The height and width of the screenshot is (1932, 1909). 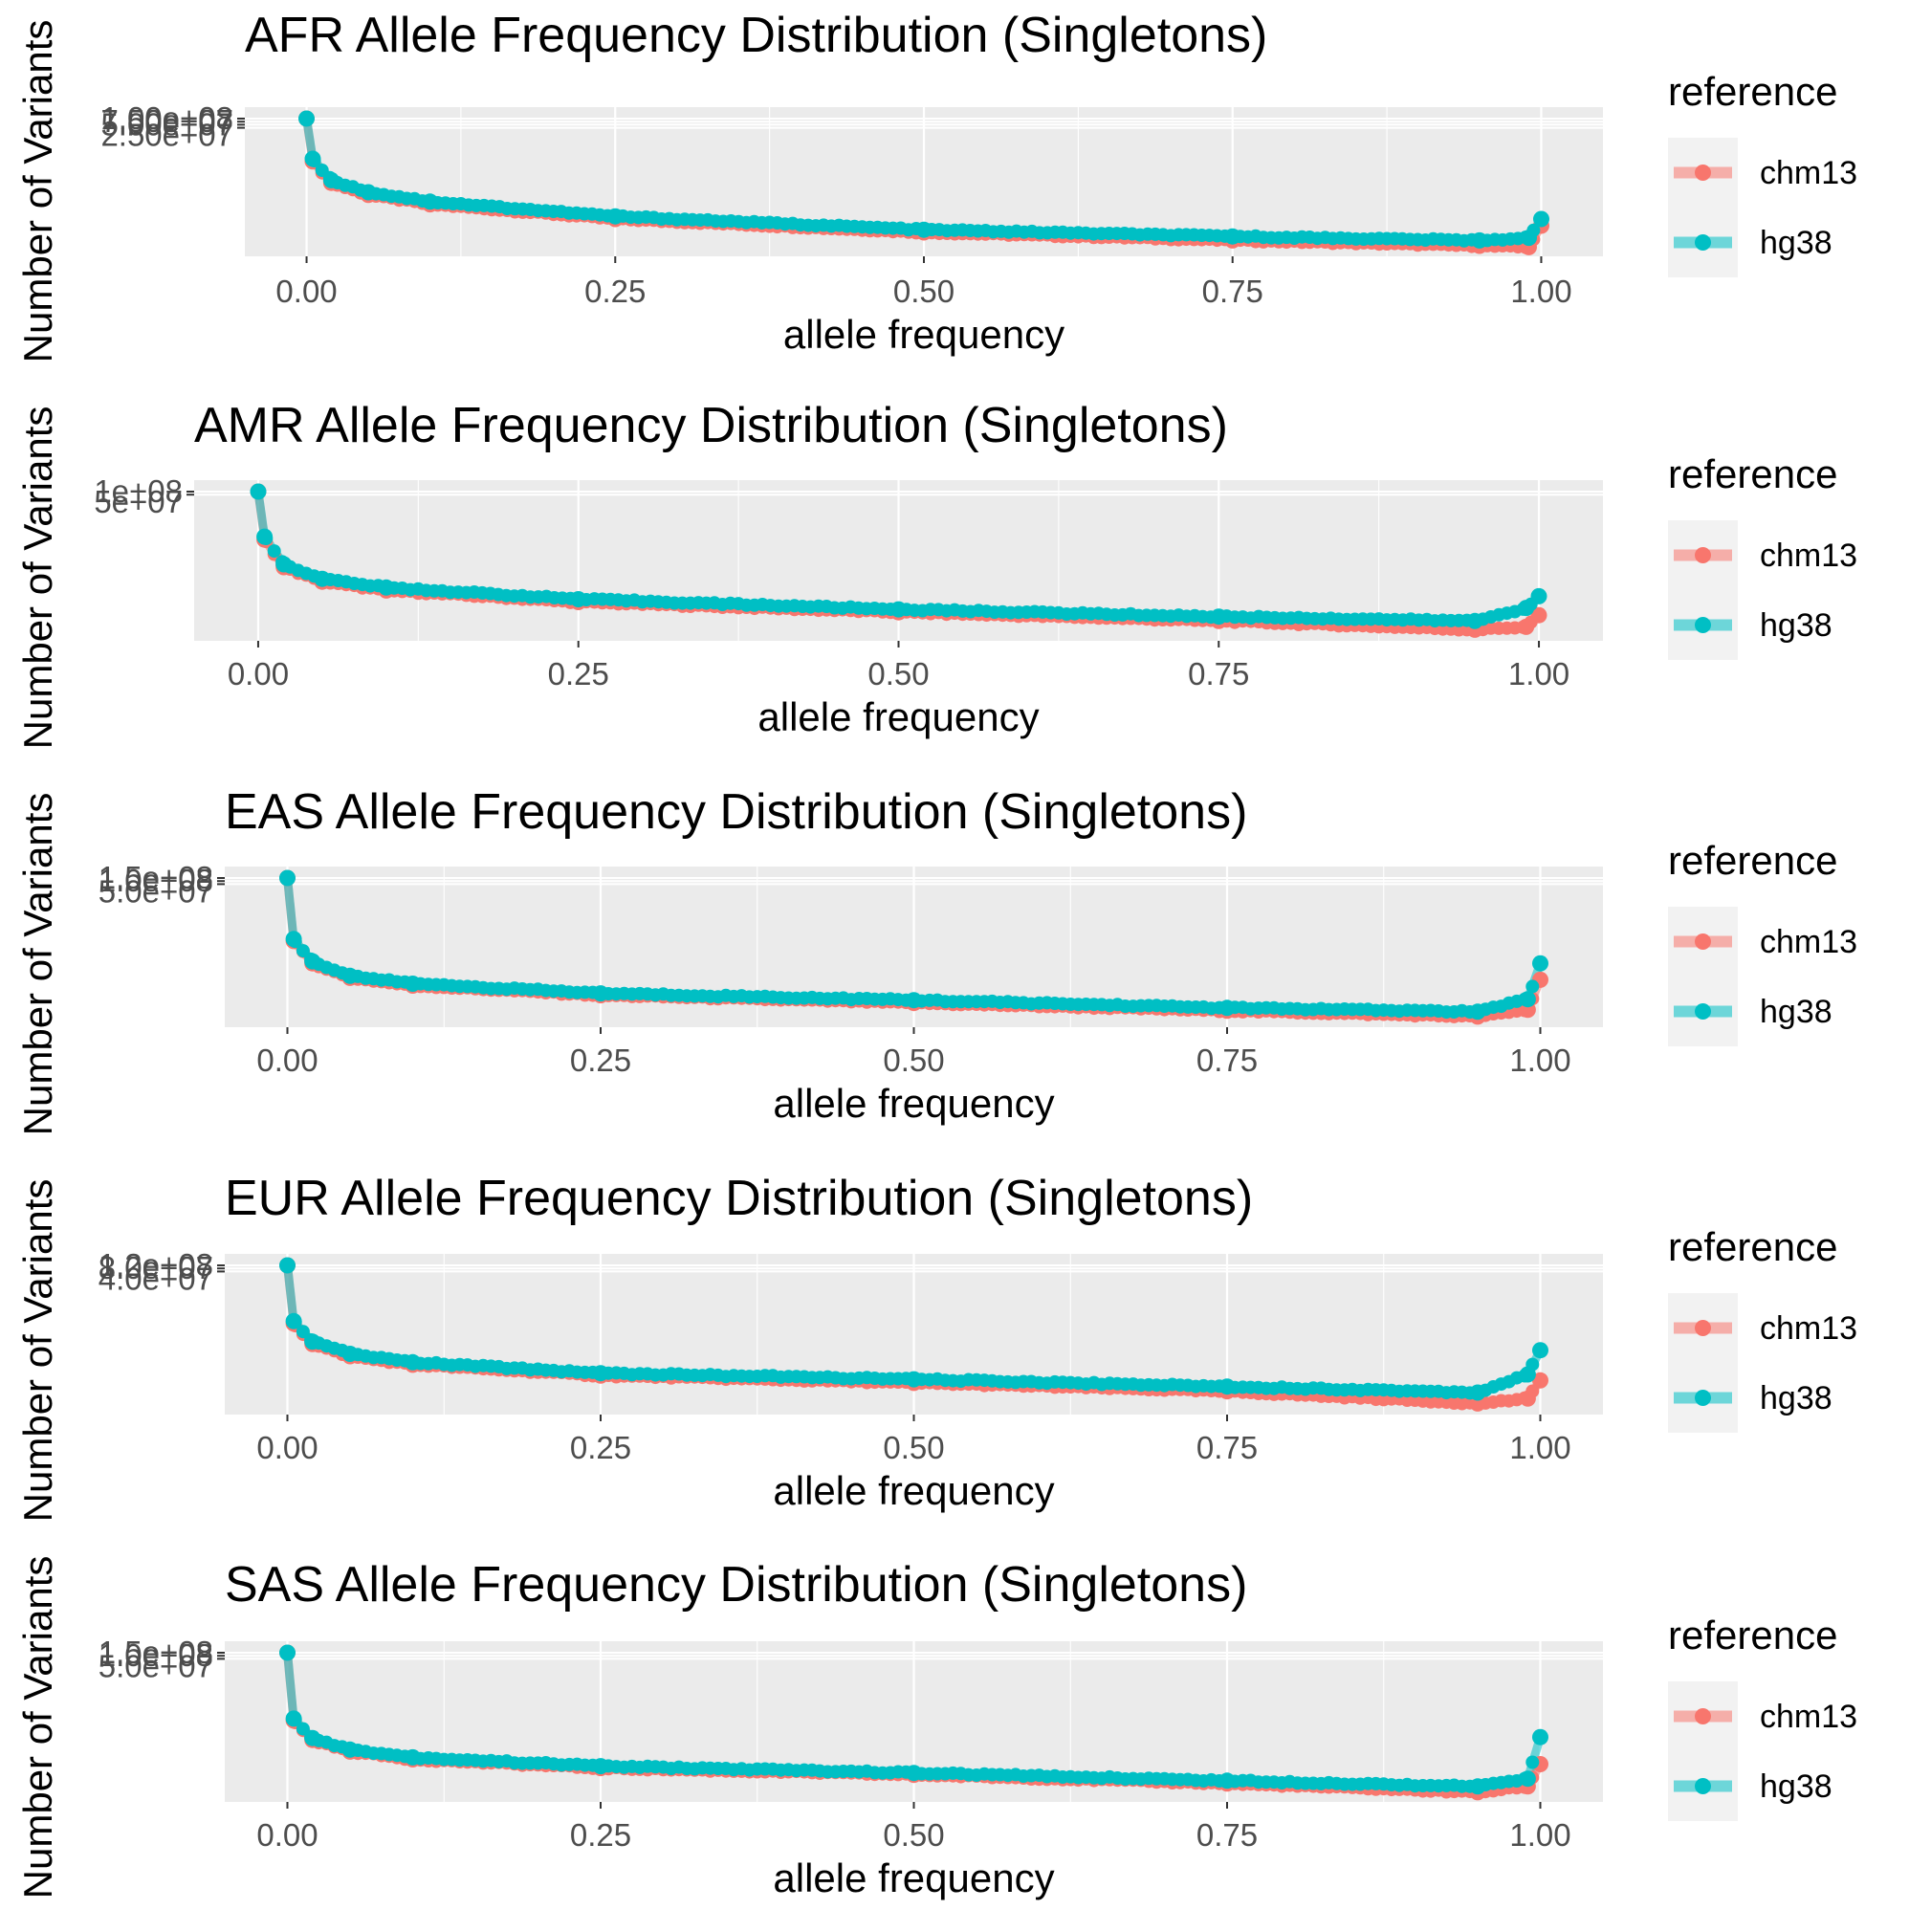 I want to click on y-tick-label: 7.50e+07, so click(x=166, y=121).